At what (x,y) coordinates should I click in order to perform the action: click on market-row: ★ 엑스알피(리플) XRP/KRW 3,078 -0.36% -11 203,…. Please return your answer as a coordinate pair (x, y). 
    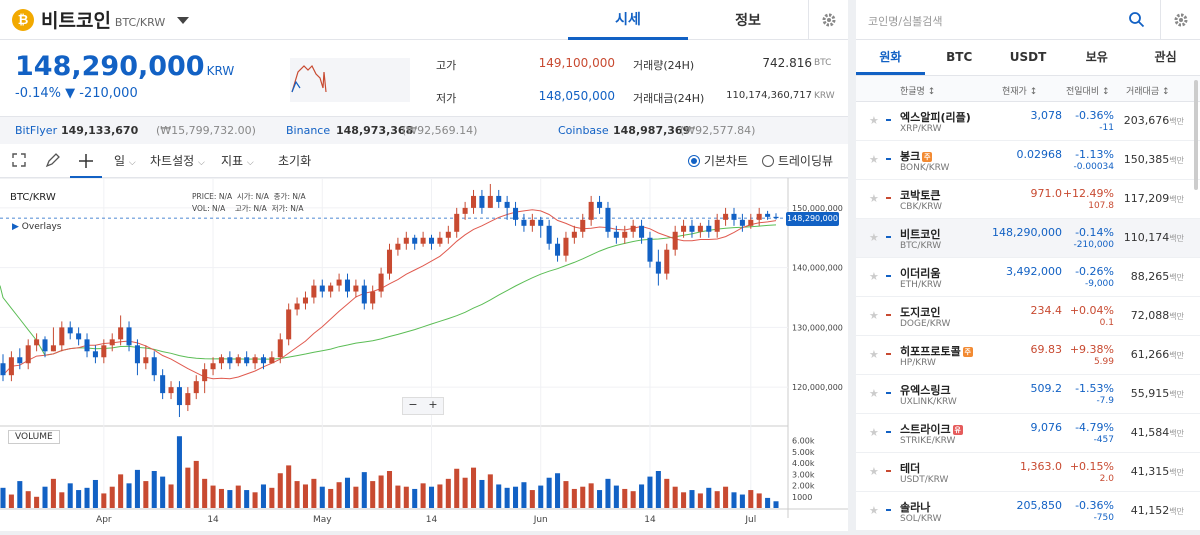
    Looking at the image, I should click on (1028, 121).